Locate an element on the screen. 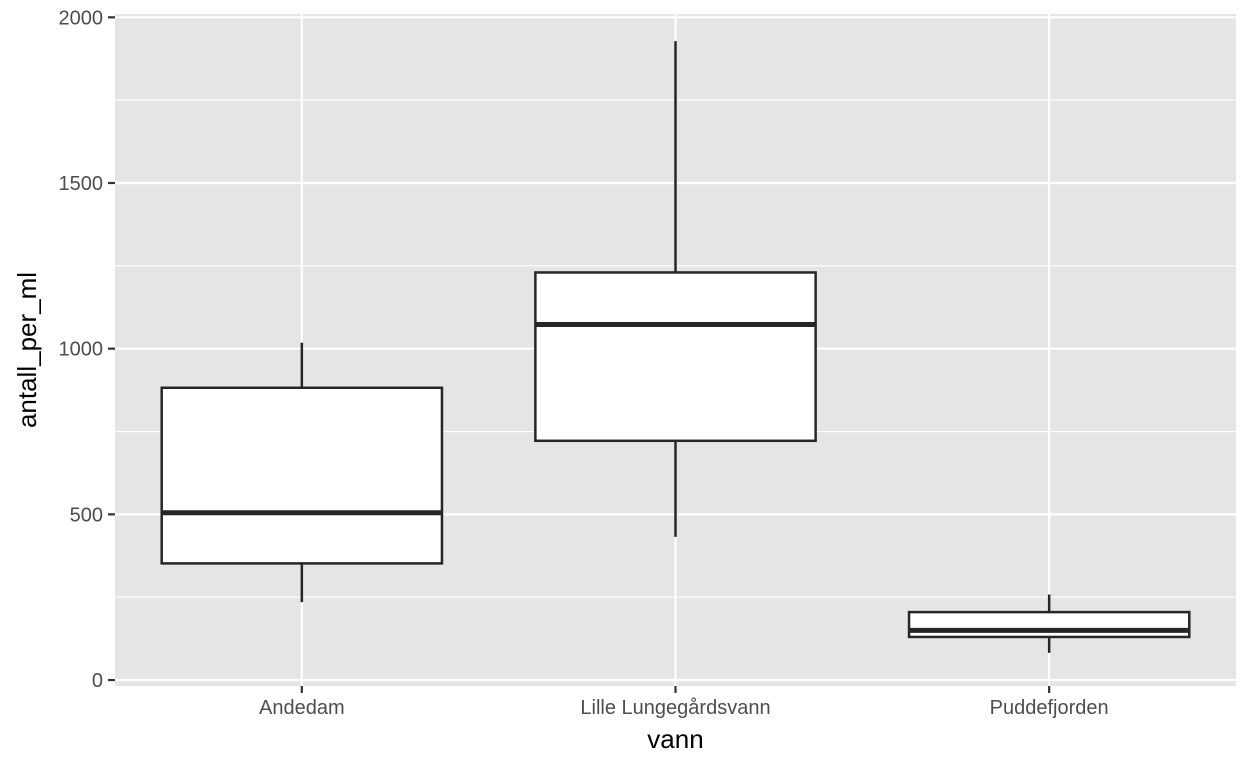  y-tick-label: 1000 is located at coordinates (81, 350).